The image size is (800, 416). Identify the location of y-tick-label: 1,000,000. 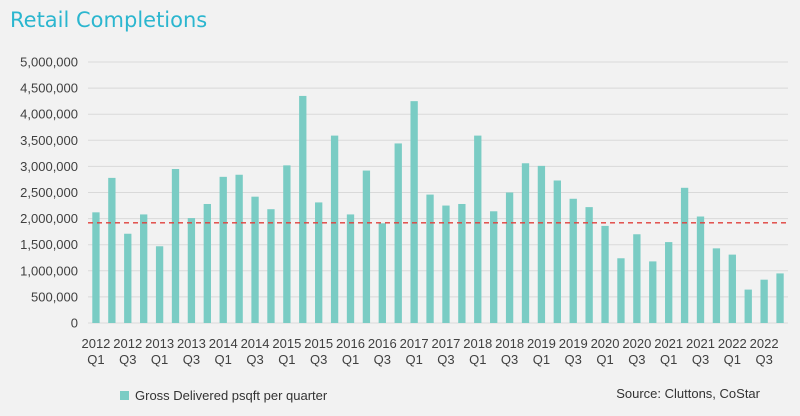
(49, 270).